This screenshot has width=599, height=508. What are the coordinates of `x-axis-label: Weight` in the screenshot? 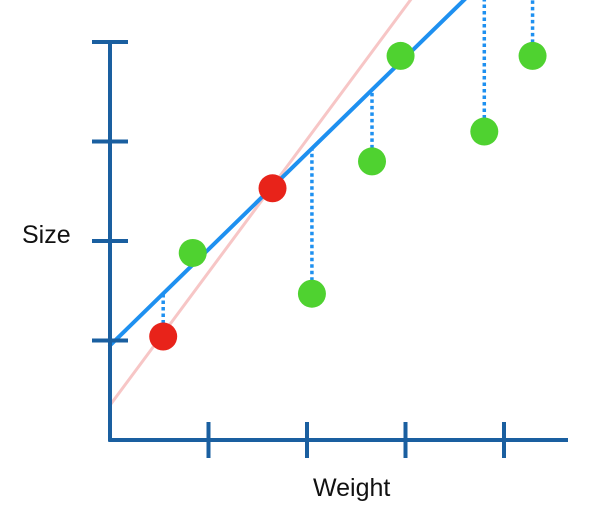 It's located at (352, 488).